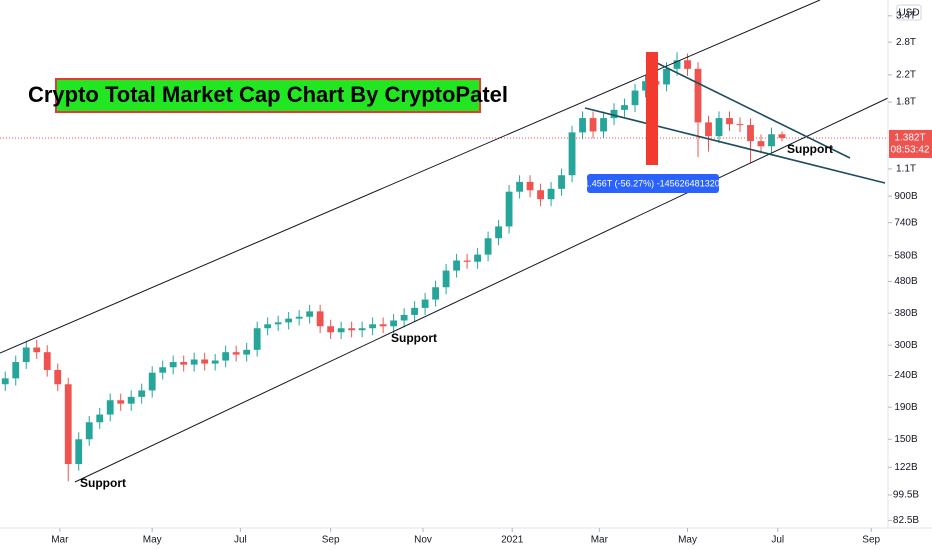 This screenshot has height=550, width=932. Describe the element at coordinates (652, 108) in the screenshot. I see `drop-marker` at that location.